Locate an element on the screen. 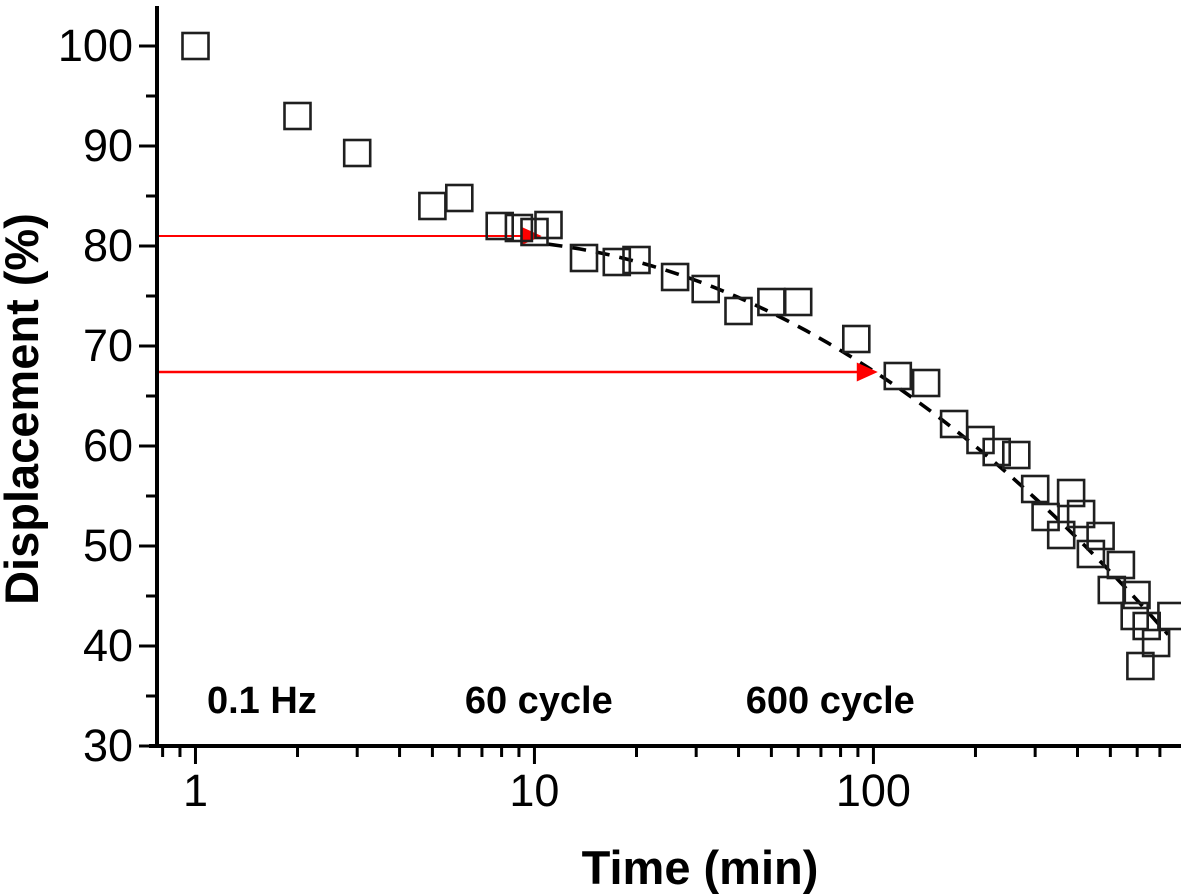 This screenshot has height=896, width=1181. x-tick-label: 100 is located at coordinates (873, 790).